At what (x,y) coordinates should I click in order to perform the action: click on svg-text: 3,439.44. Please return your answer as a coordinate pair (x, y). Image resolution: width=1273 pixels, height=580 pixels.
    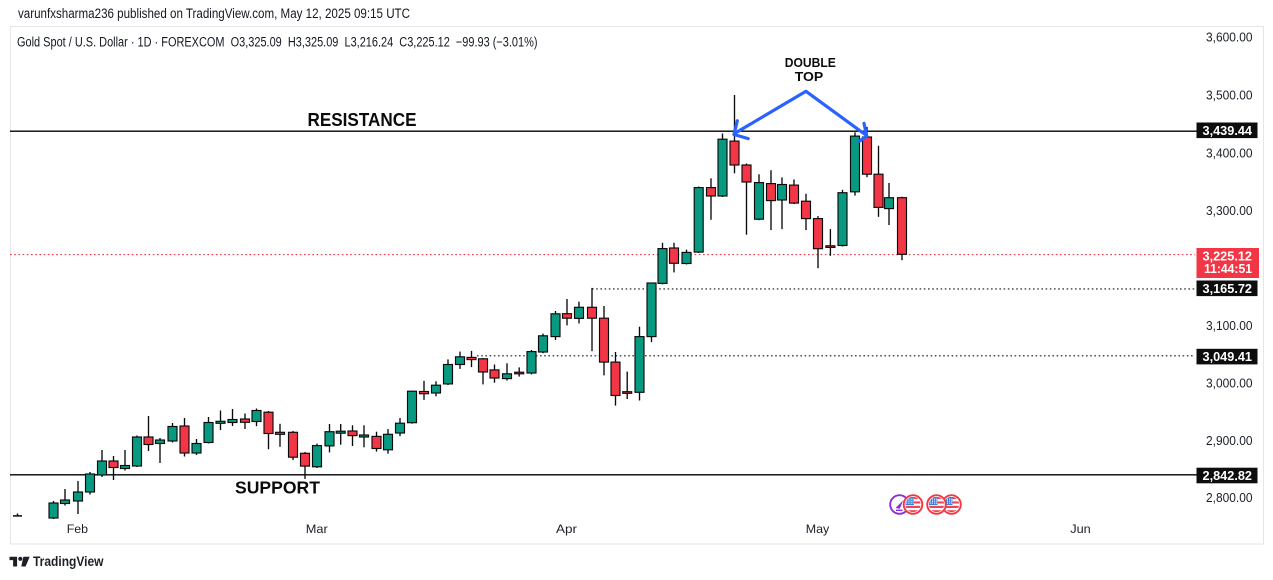
    Looking at the image, I should click on (1228, 130).